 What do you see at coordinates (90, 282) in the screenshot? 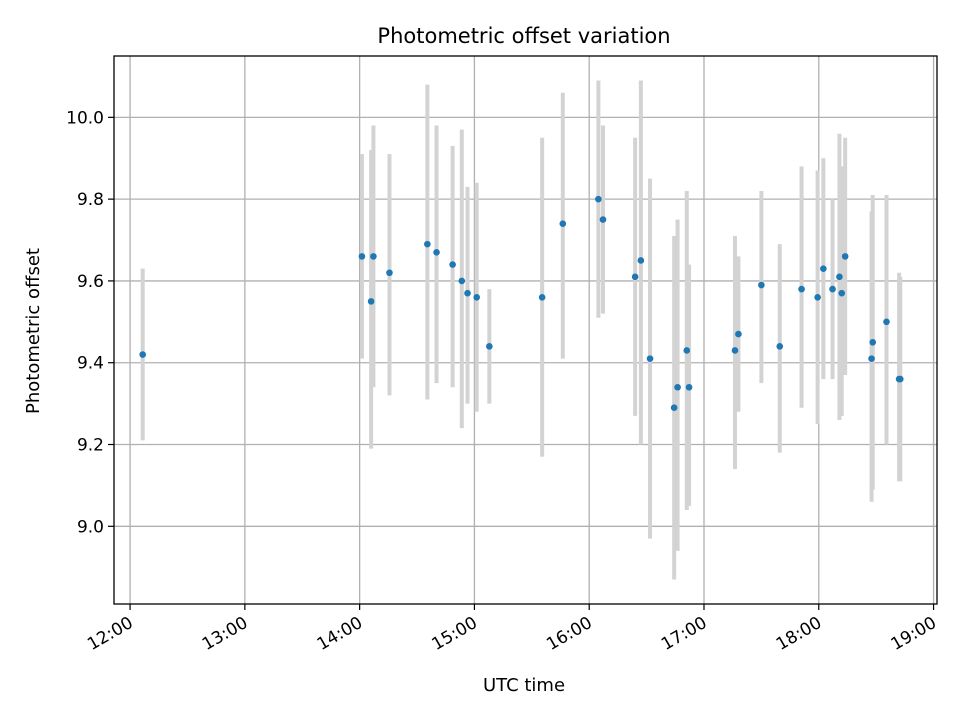
I see `y-tick-label: 9.6` at bounding box center [90, 282].